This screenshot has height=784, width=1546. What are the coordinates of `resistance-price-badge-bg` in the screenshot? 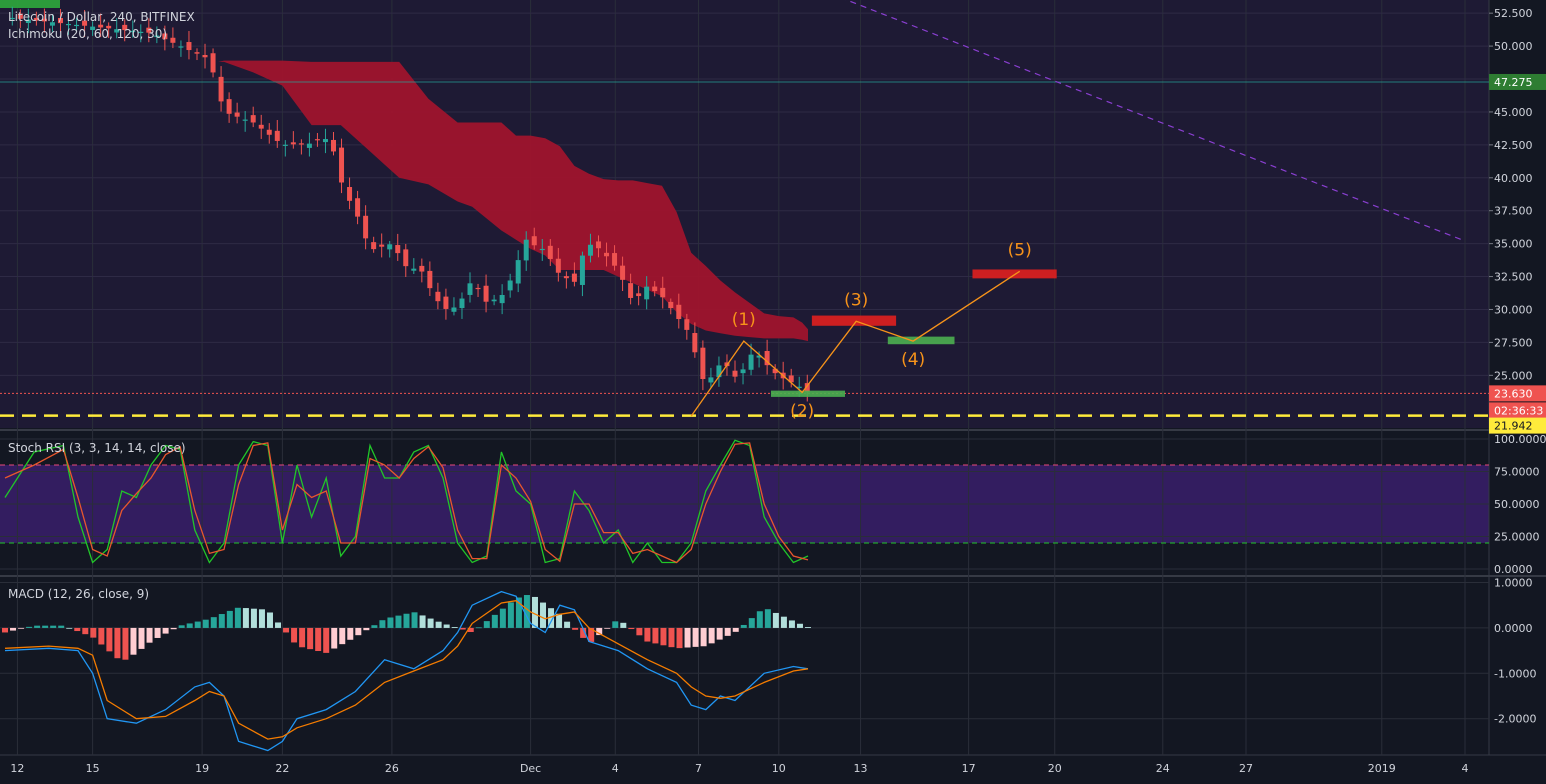 It's located at (1517, 81).